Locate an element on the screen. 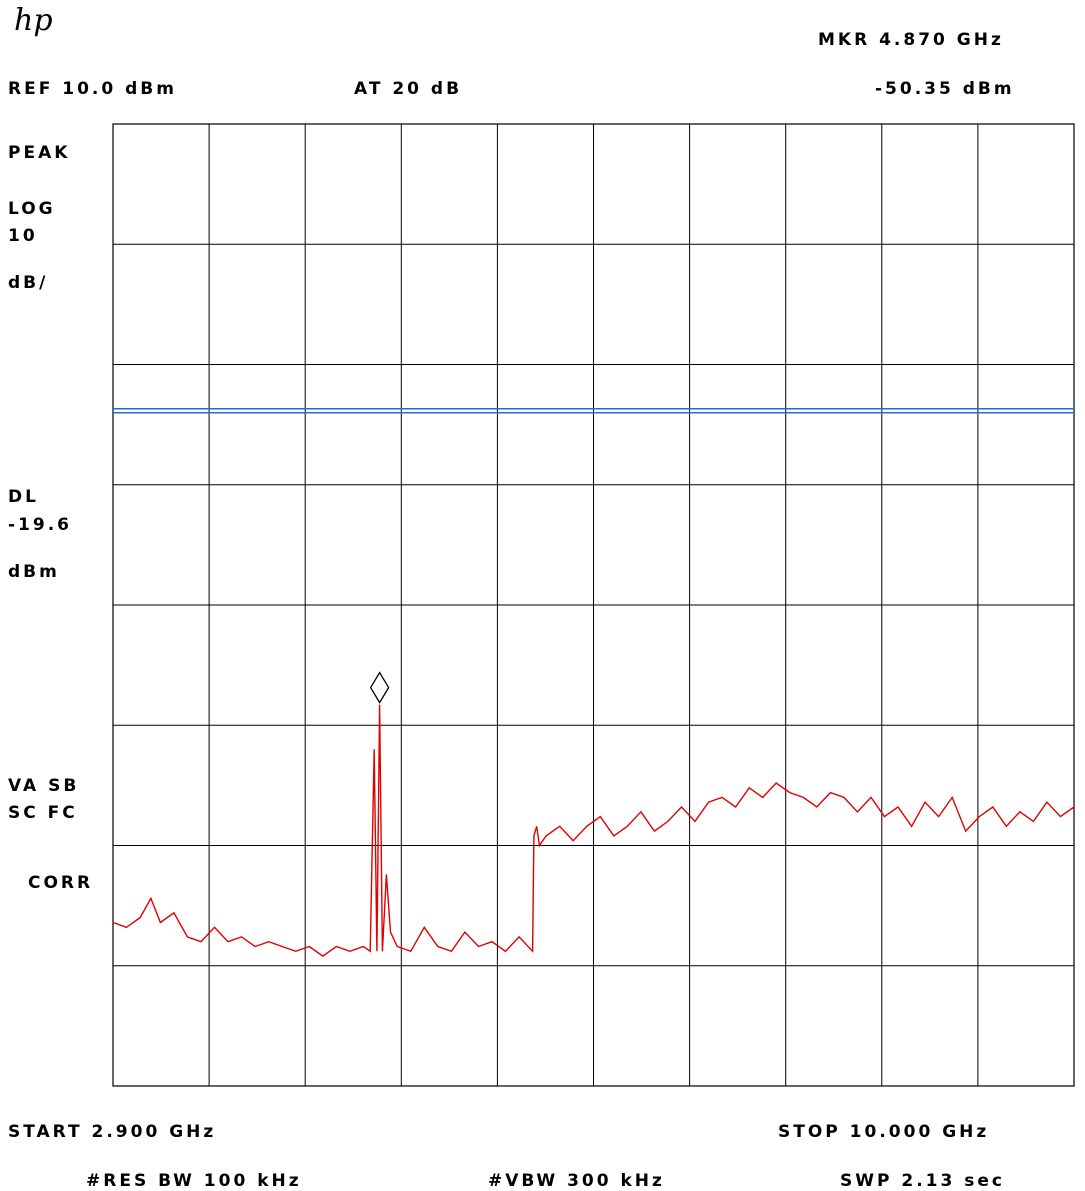 The height and width of the screenshot is (1191, 1085). reference-level-label: REF 10.0 dBm is located at coordinates (92, 89).